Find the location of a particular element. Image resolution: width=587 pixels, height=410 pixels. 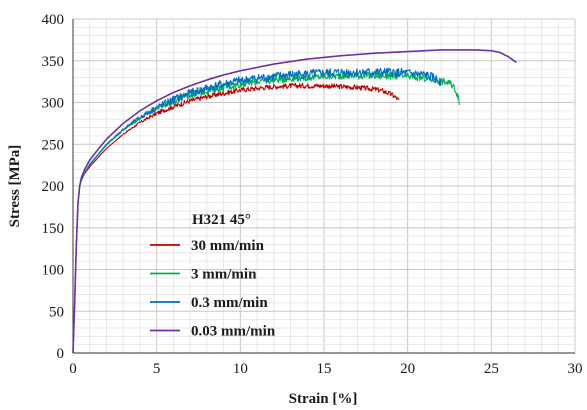

y-tick-label: 100 is located at coordinates (53, 271).